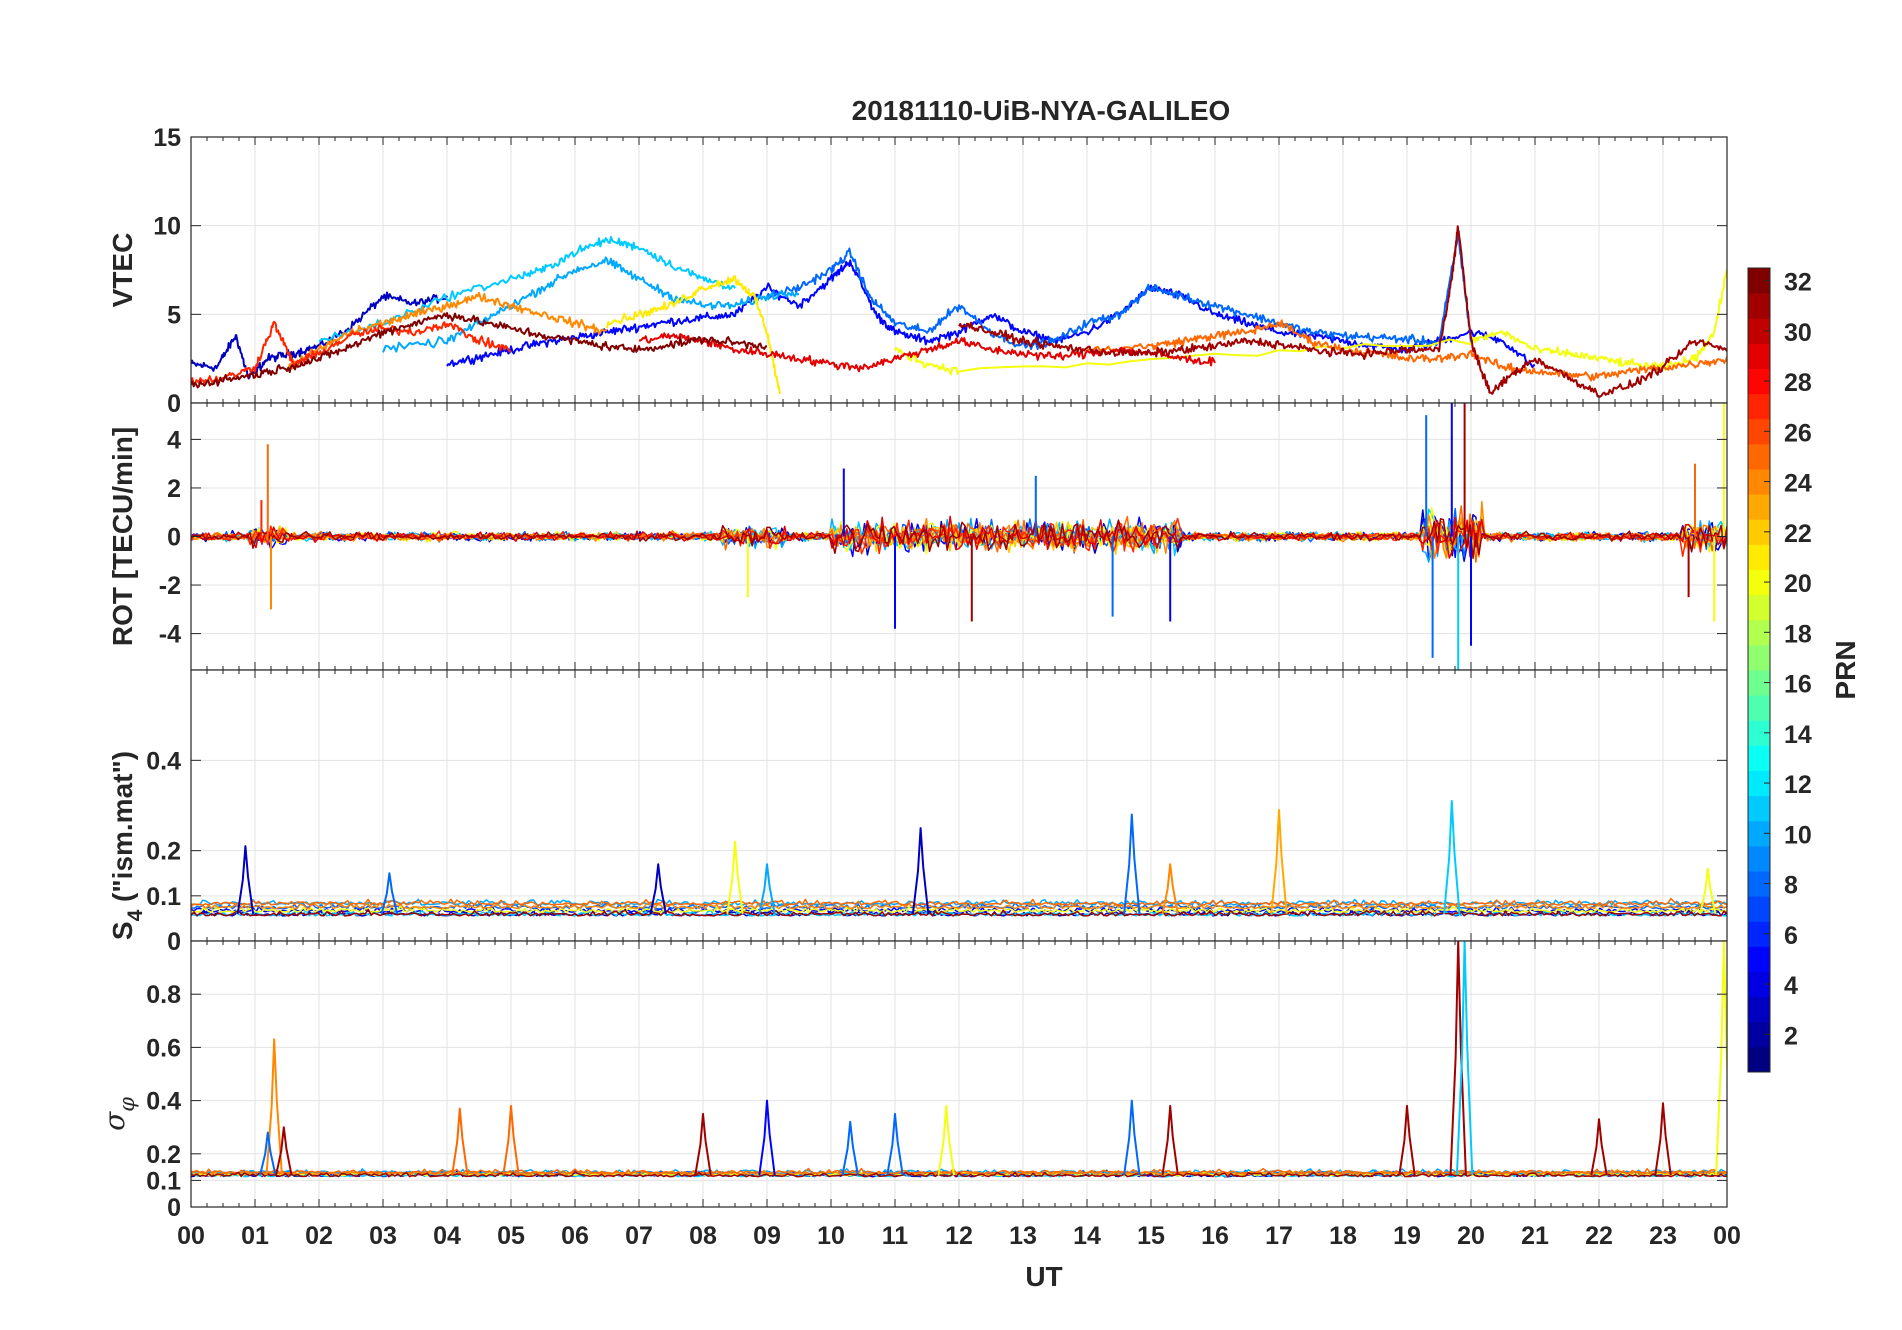 This screenshot has width=1902, height=1330. I want to click on colorbar-tick-label: 20, so click(1798, 584).